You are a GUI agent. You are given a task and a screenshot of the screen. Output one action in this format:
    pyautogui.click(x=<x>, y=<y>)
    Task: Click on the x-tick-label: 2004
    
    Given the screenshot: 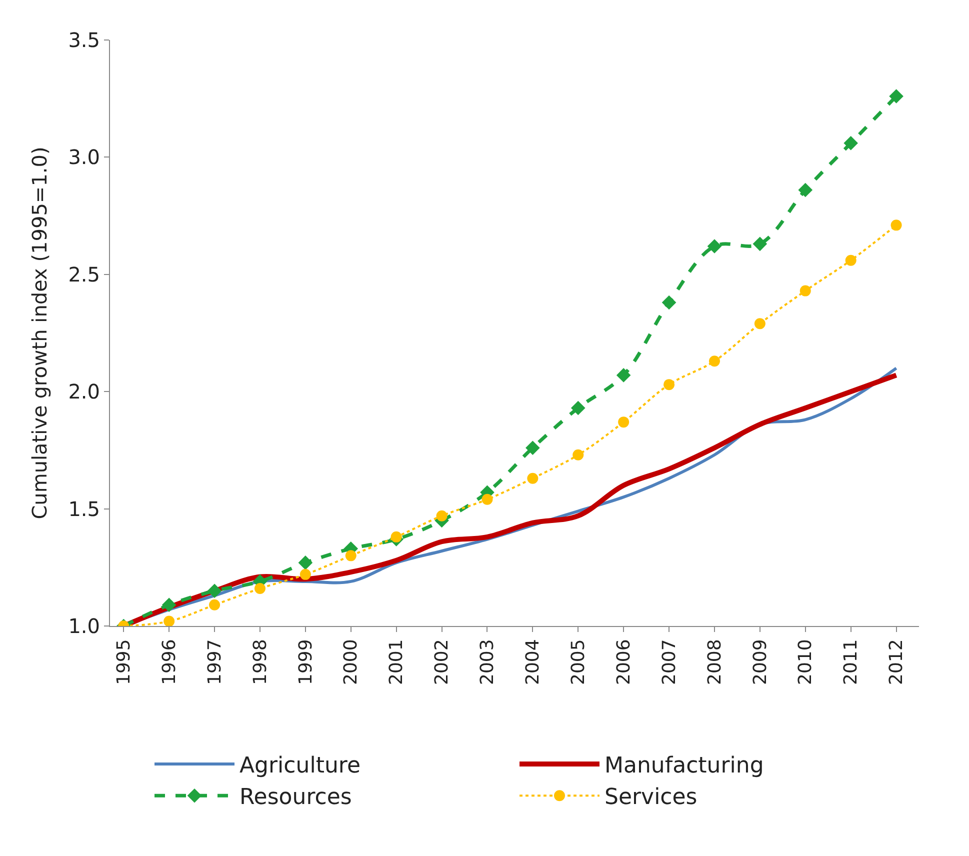 What is the action you would take?
    pyautogui.click(x=533, y=662)
    